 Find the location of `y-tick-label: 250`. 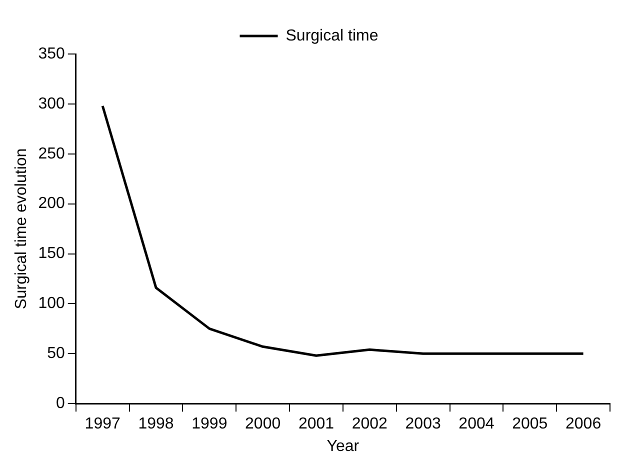

y-tick-label: 250 is located at coordinates (51, 153).